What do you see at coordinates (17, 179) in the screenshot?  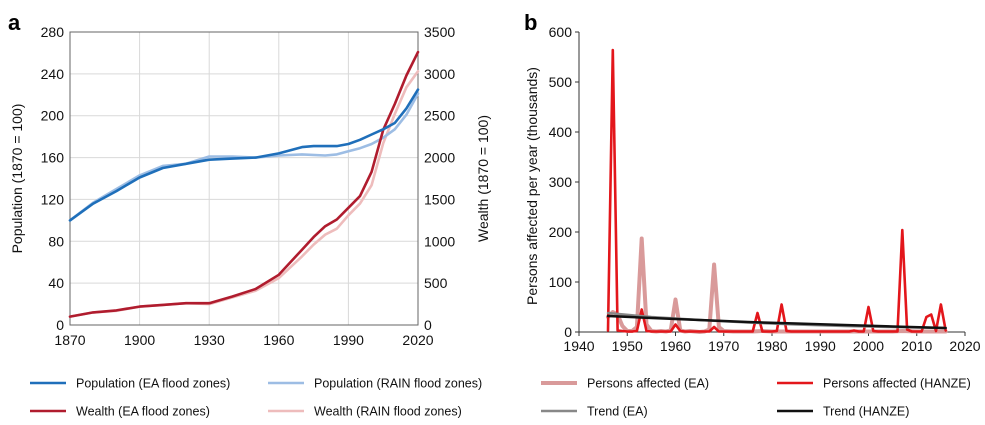 I see `y-axis-title: Population (1870 = 100)` at bounding box center [17, 179].